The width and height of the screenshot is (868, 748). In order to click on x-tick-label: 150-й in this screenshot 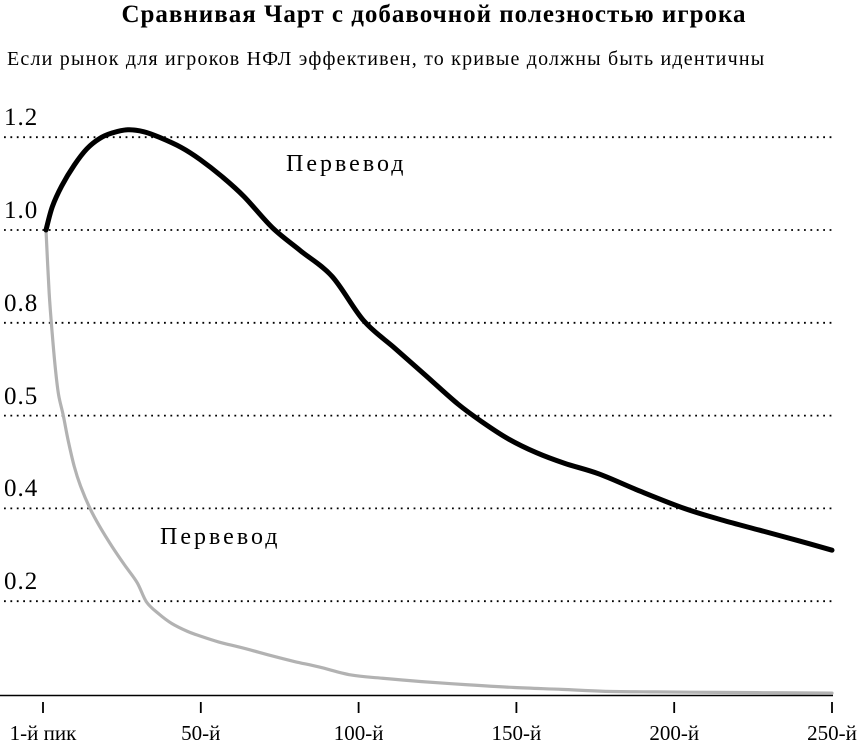, I will do `click(516, 733)`.